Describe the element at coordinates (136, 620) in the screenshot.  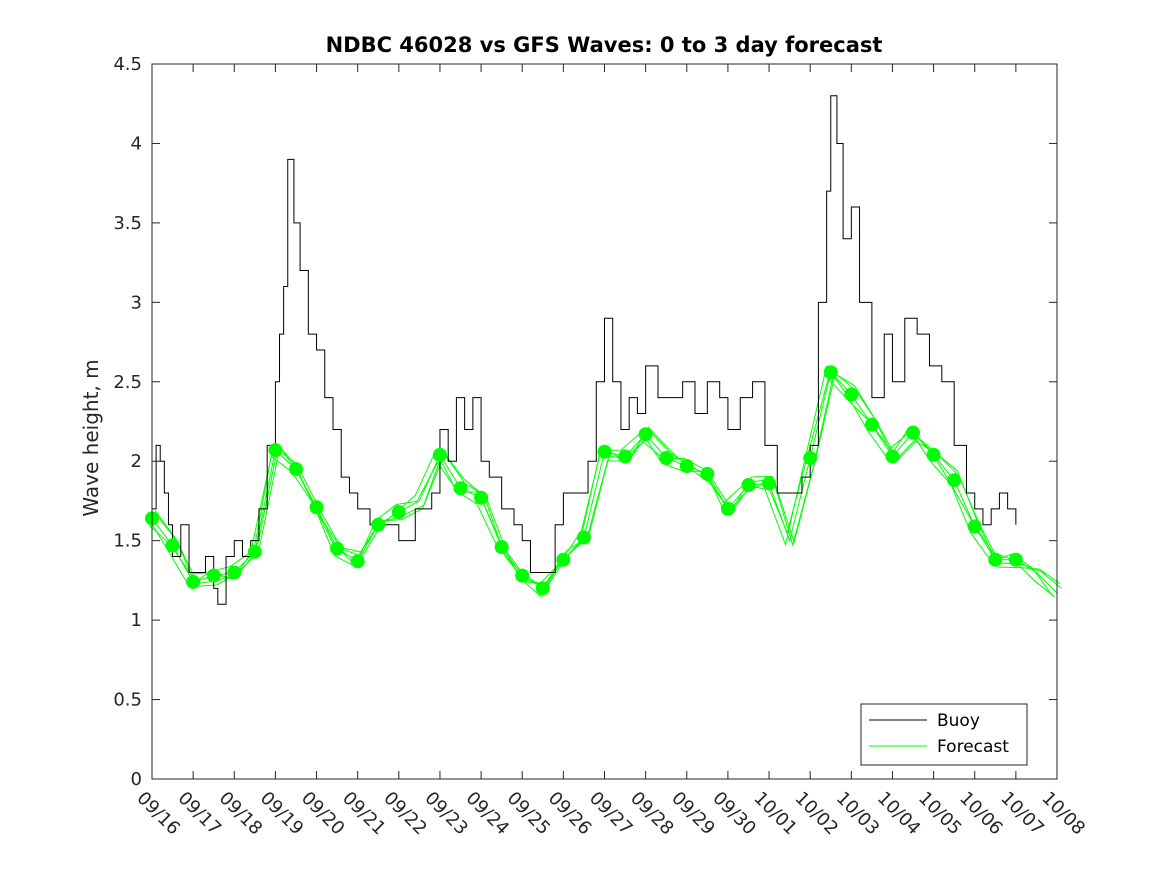
I see `y-tick-label: 1` at that location.